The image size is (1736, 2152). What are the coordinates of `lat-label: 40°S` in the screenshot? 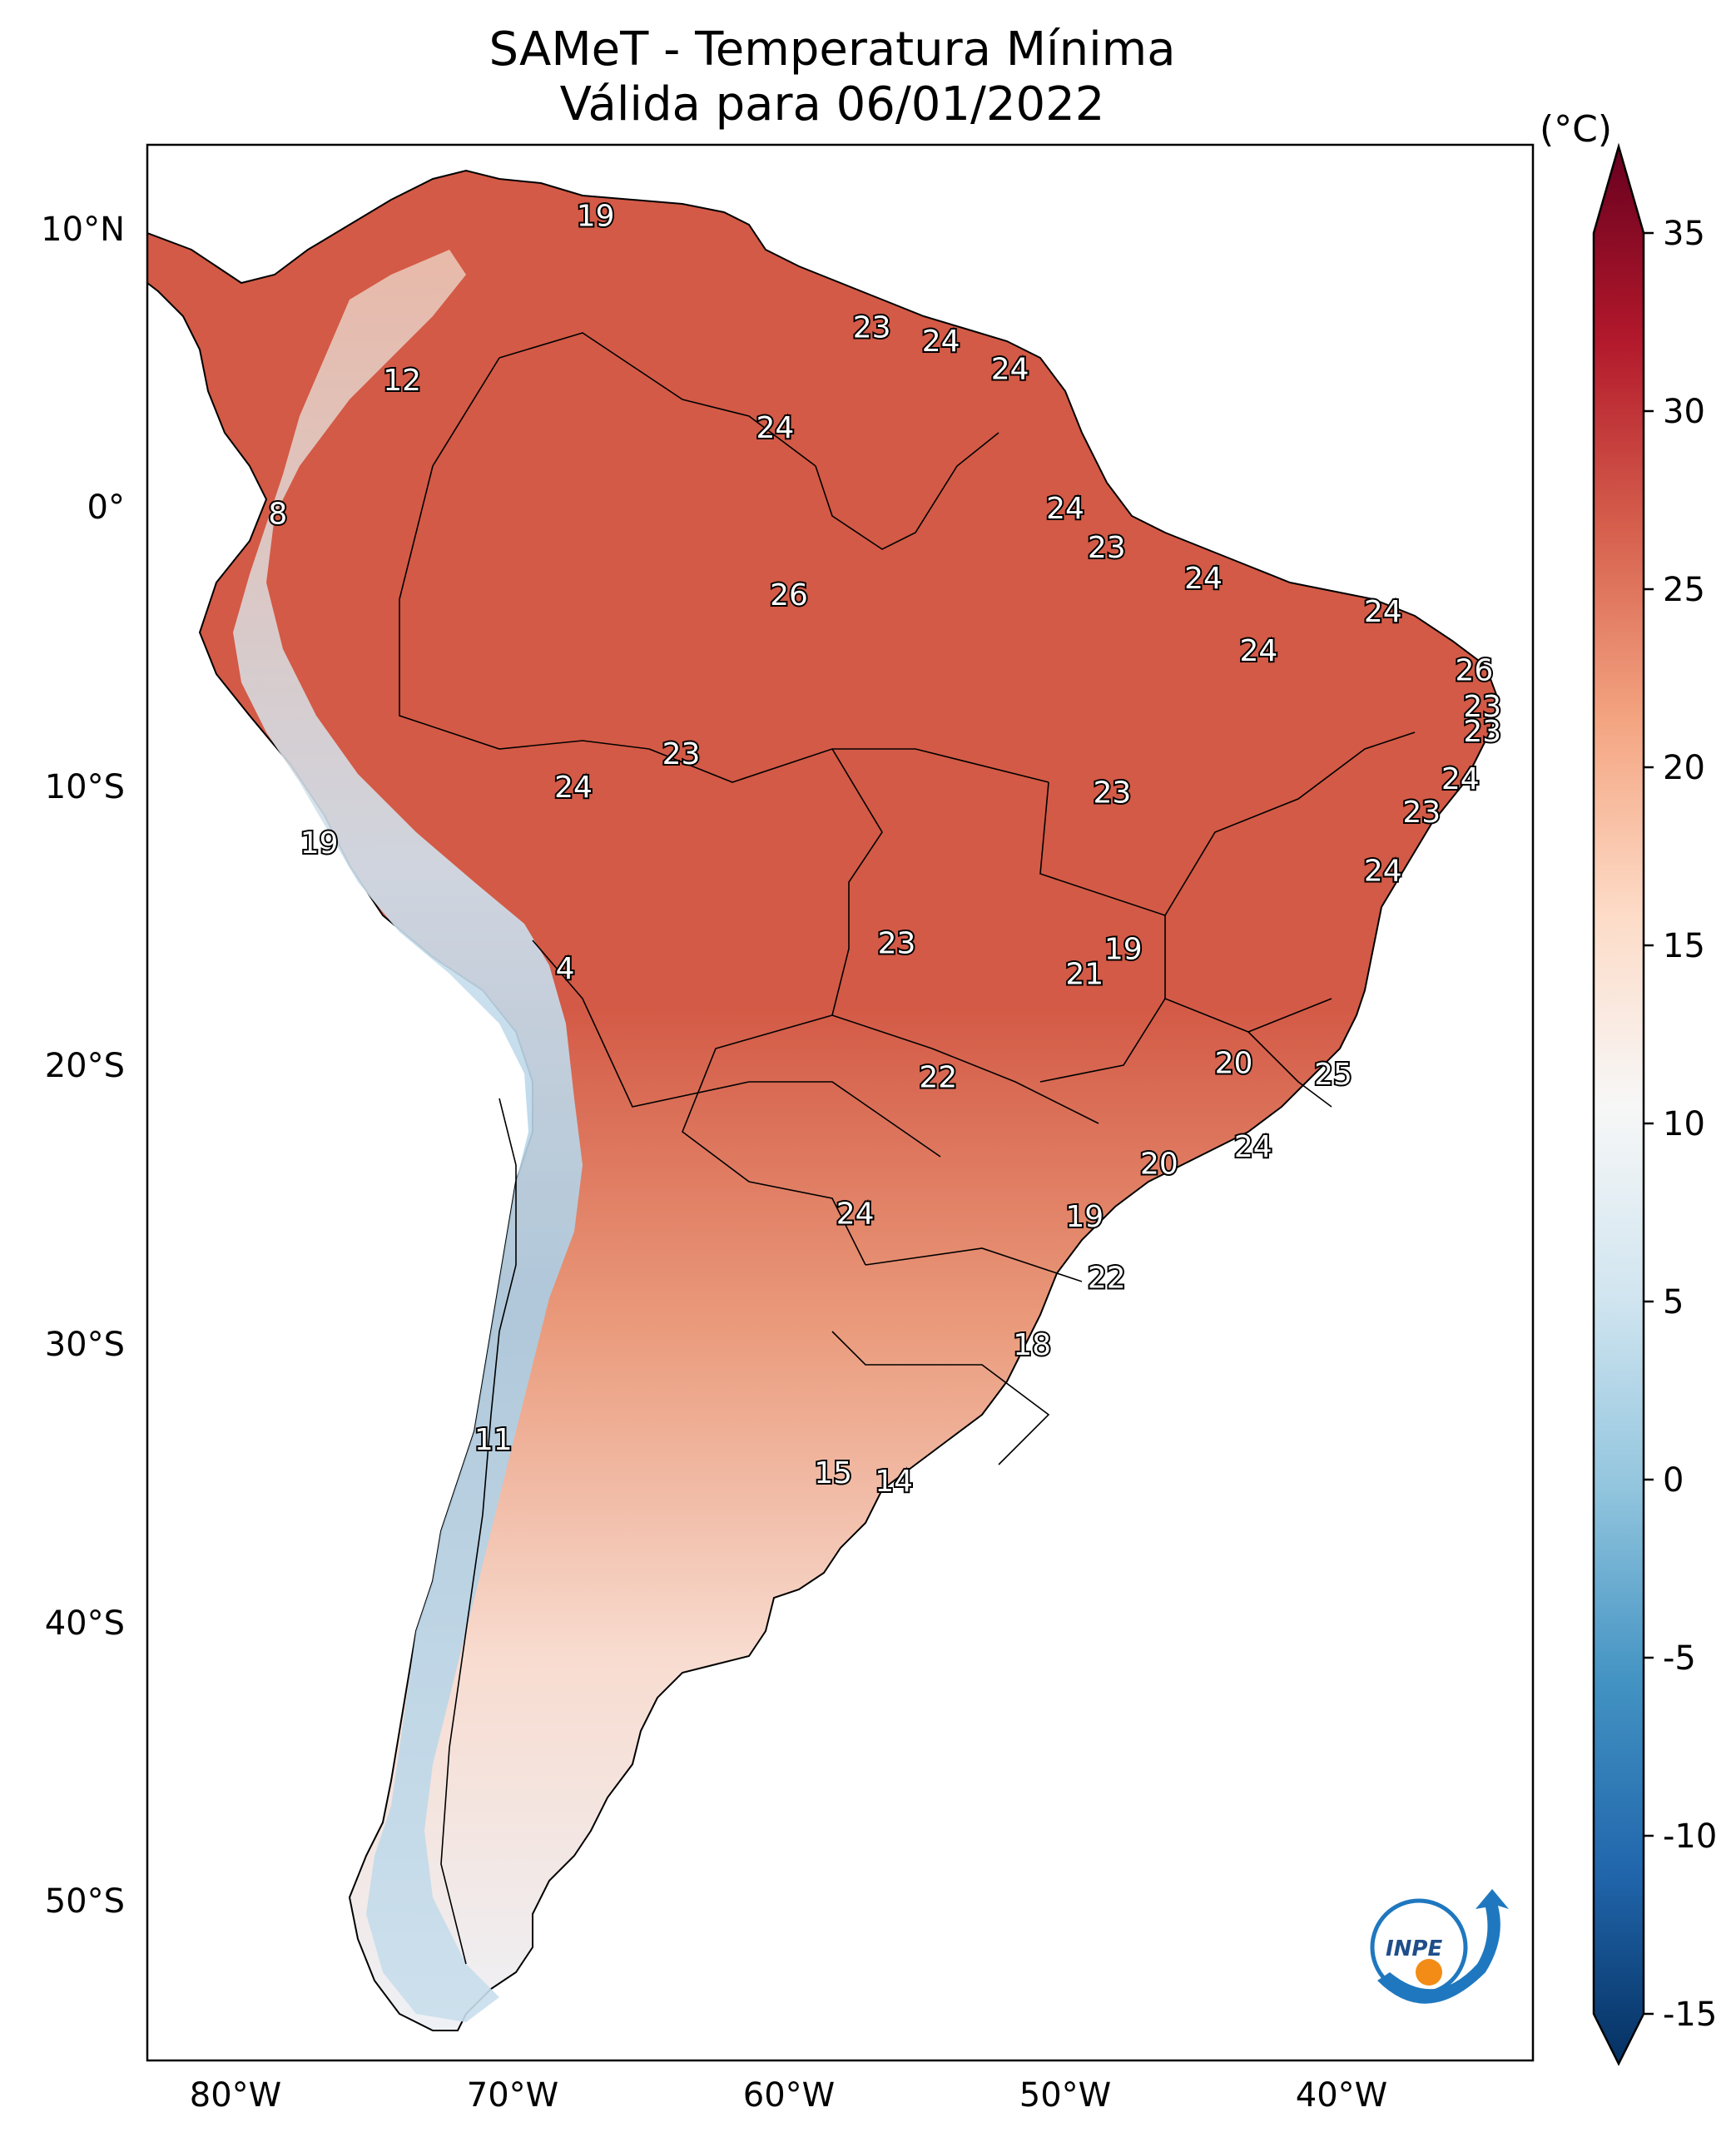 It's located at (85, 1623).